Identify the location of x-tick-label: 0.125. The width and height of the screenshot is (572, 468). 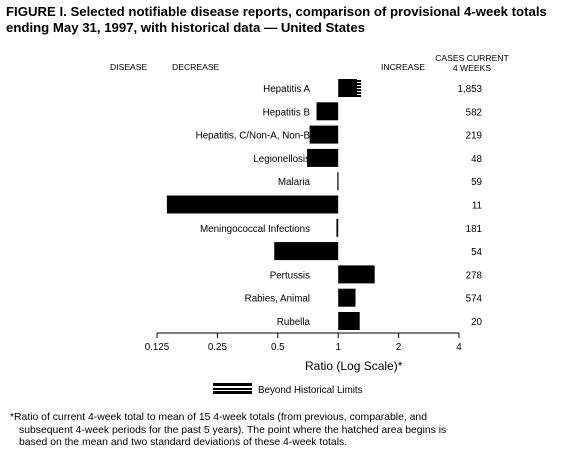
(157, 347).